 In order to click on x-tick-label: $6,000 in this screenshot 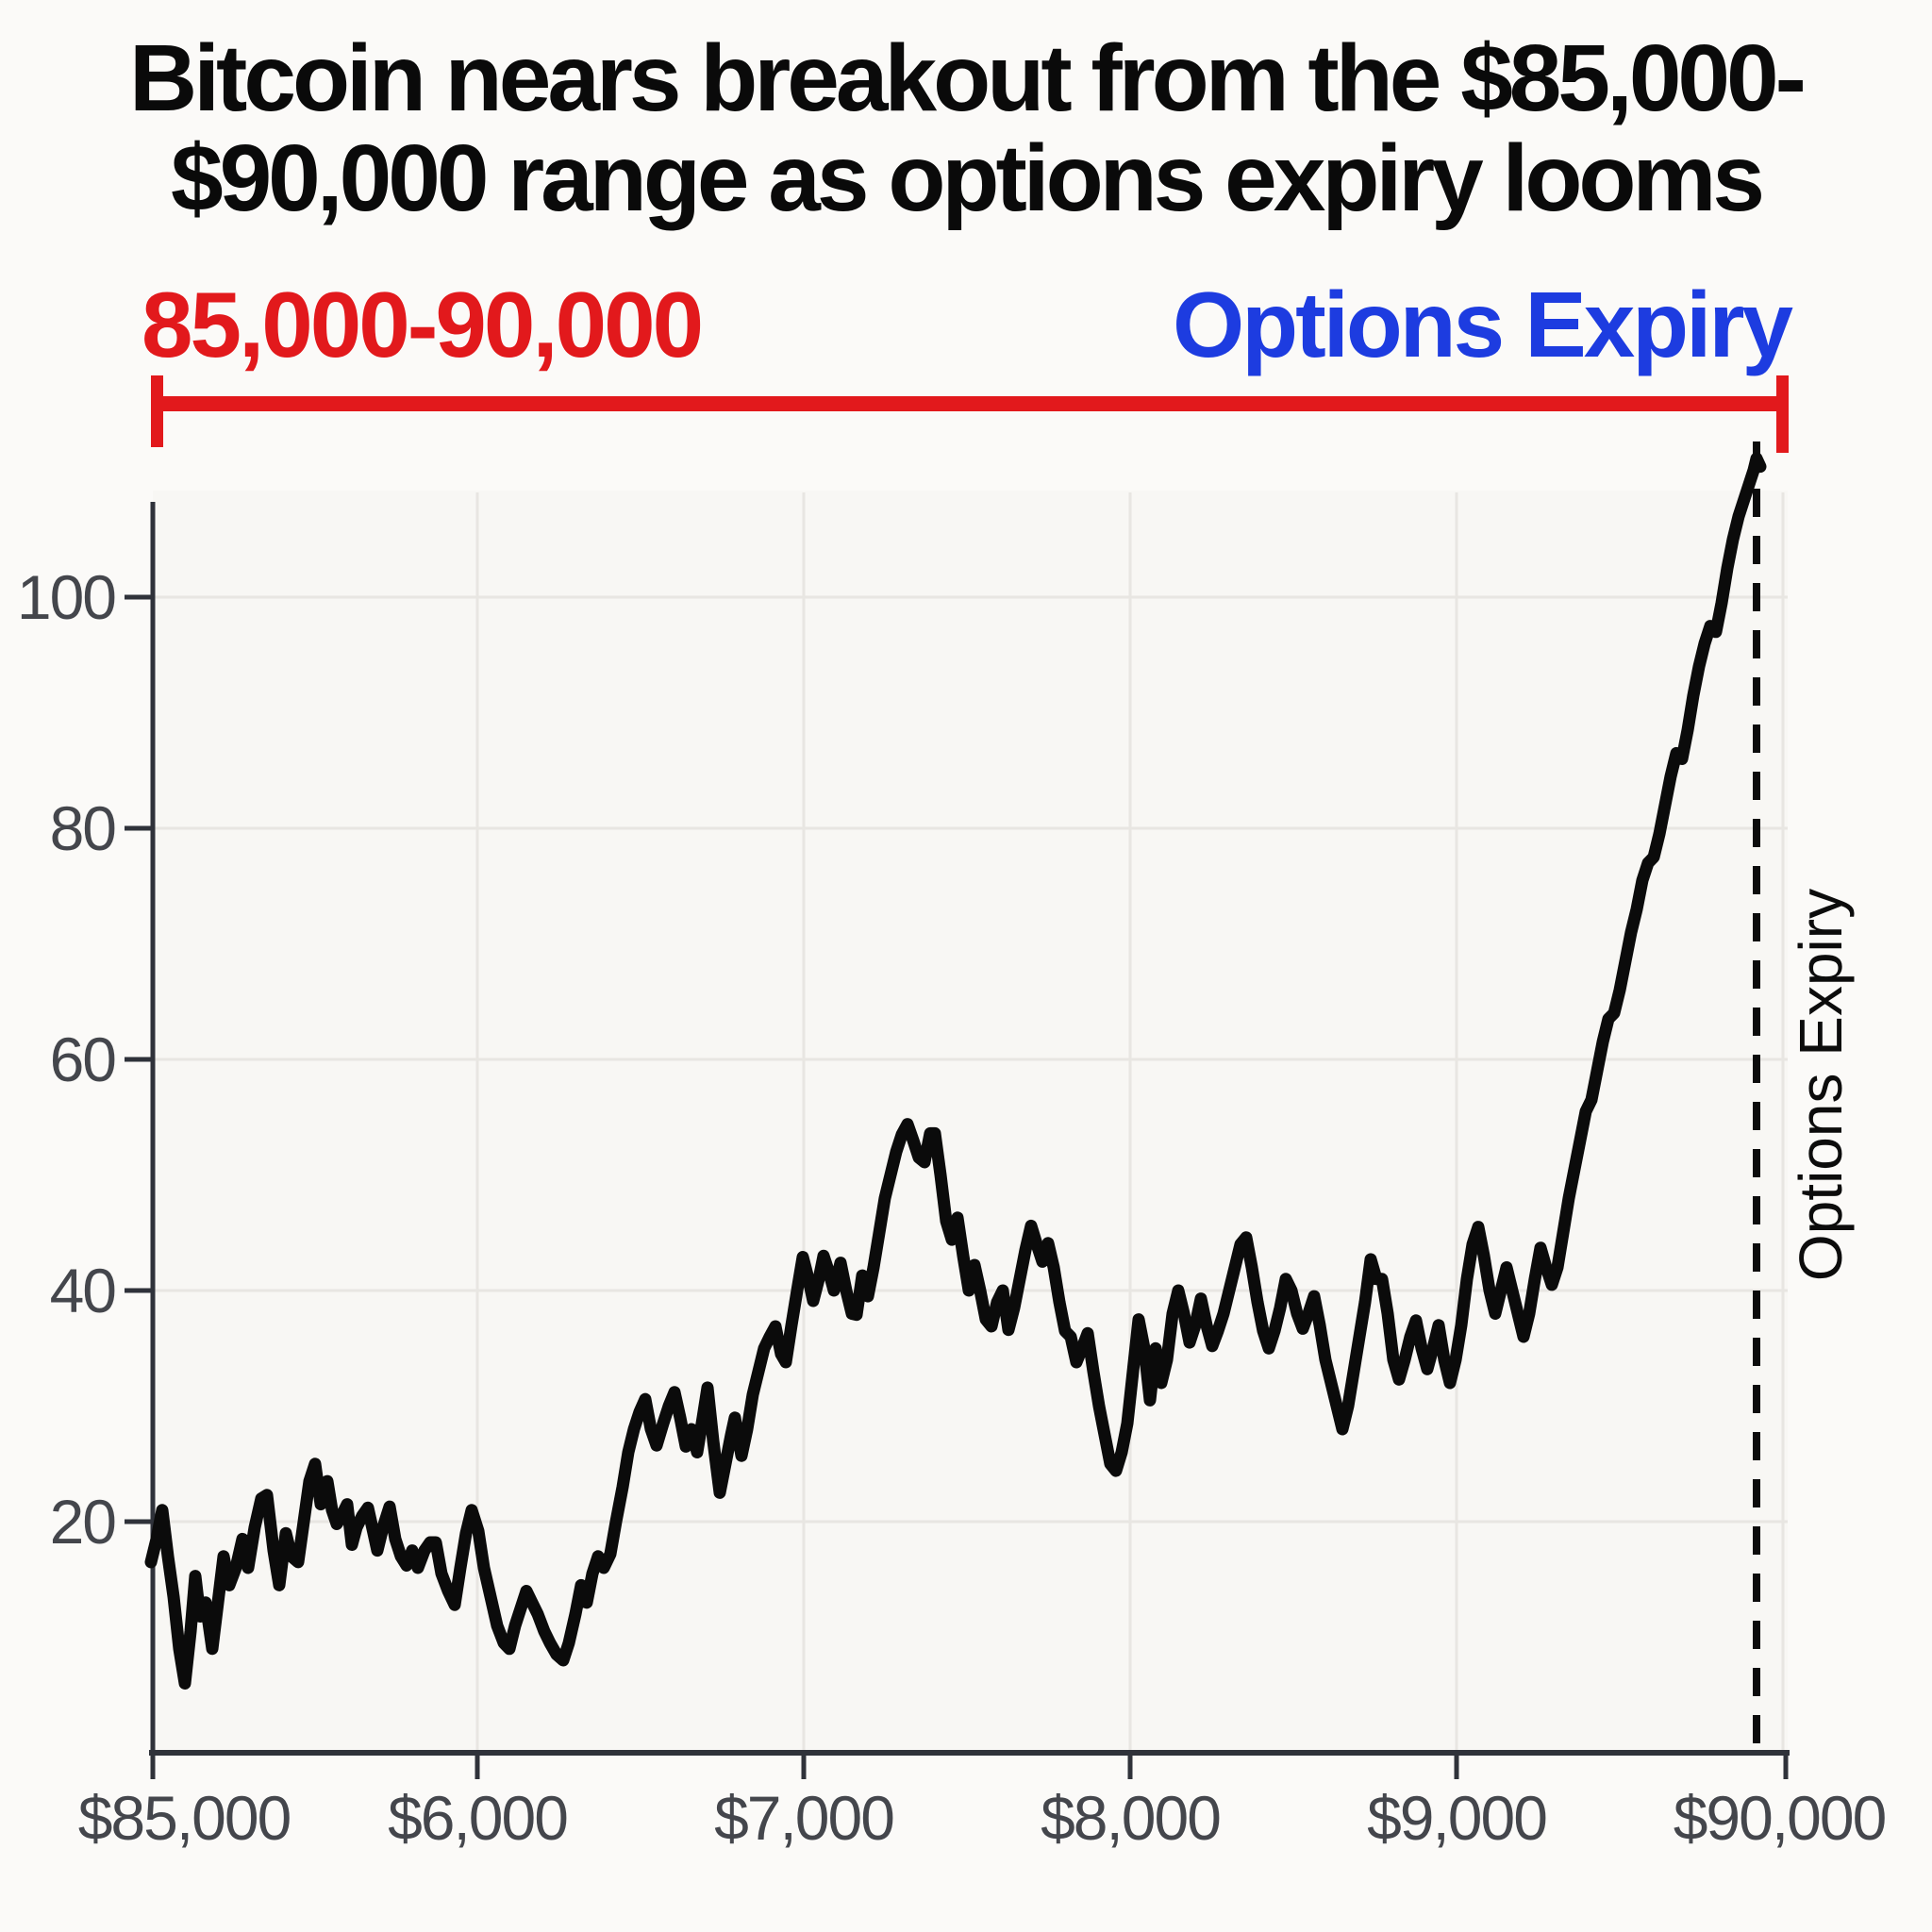, I will do `click(478, 1818)`.